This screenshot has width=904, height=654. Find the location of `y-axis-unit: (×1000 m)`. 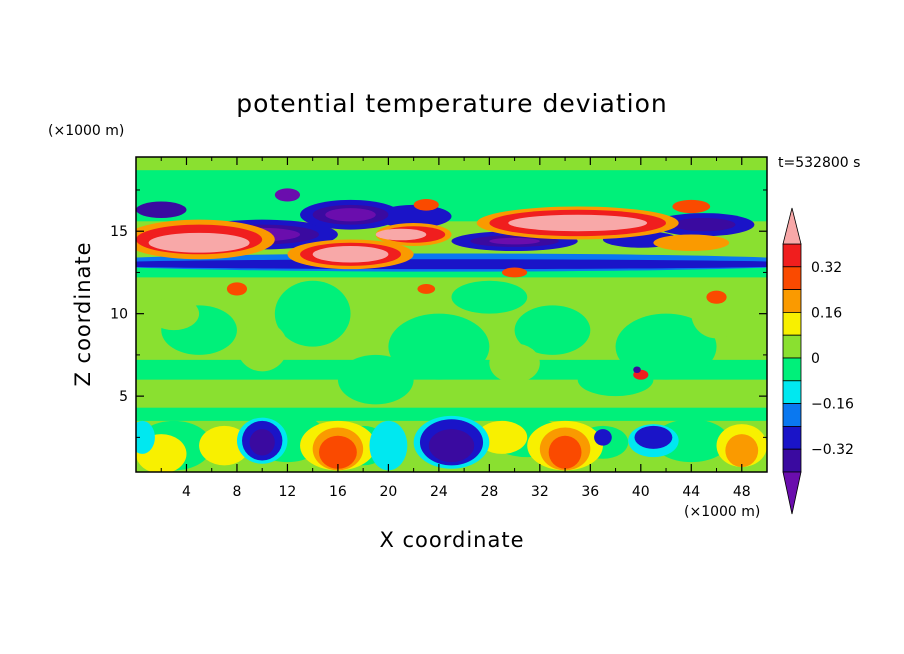

y-axis-unit: (×1000 m) is located at coordinates (86, 131).